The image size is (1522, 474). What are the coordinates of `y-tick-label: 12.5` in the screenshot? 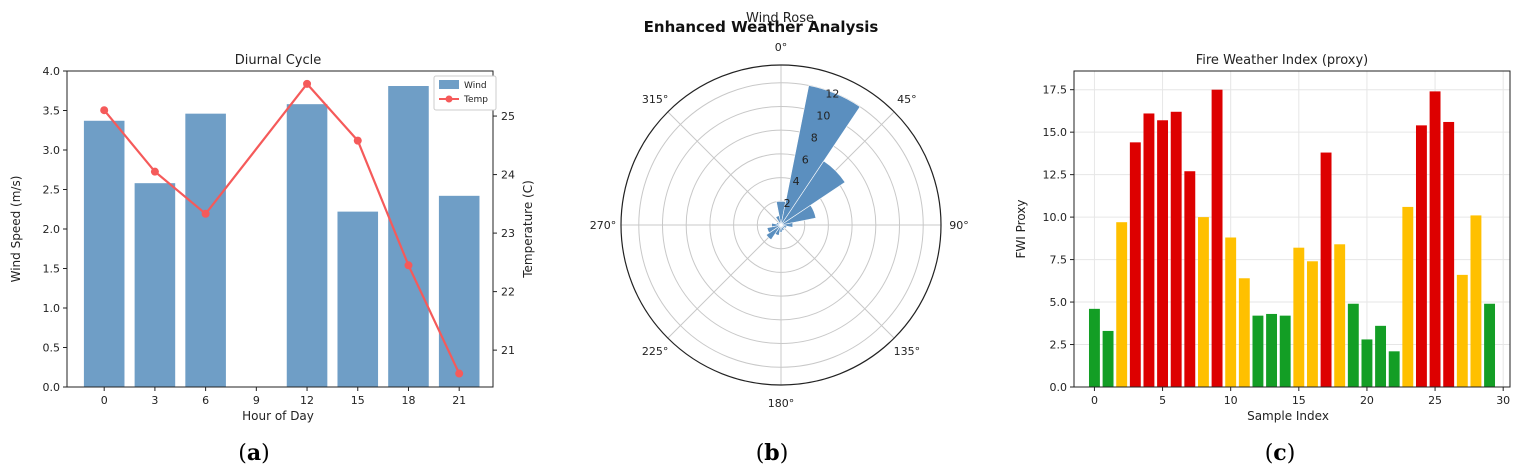 It's located at (1055, 175).